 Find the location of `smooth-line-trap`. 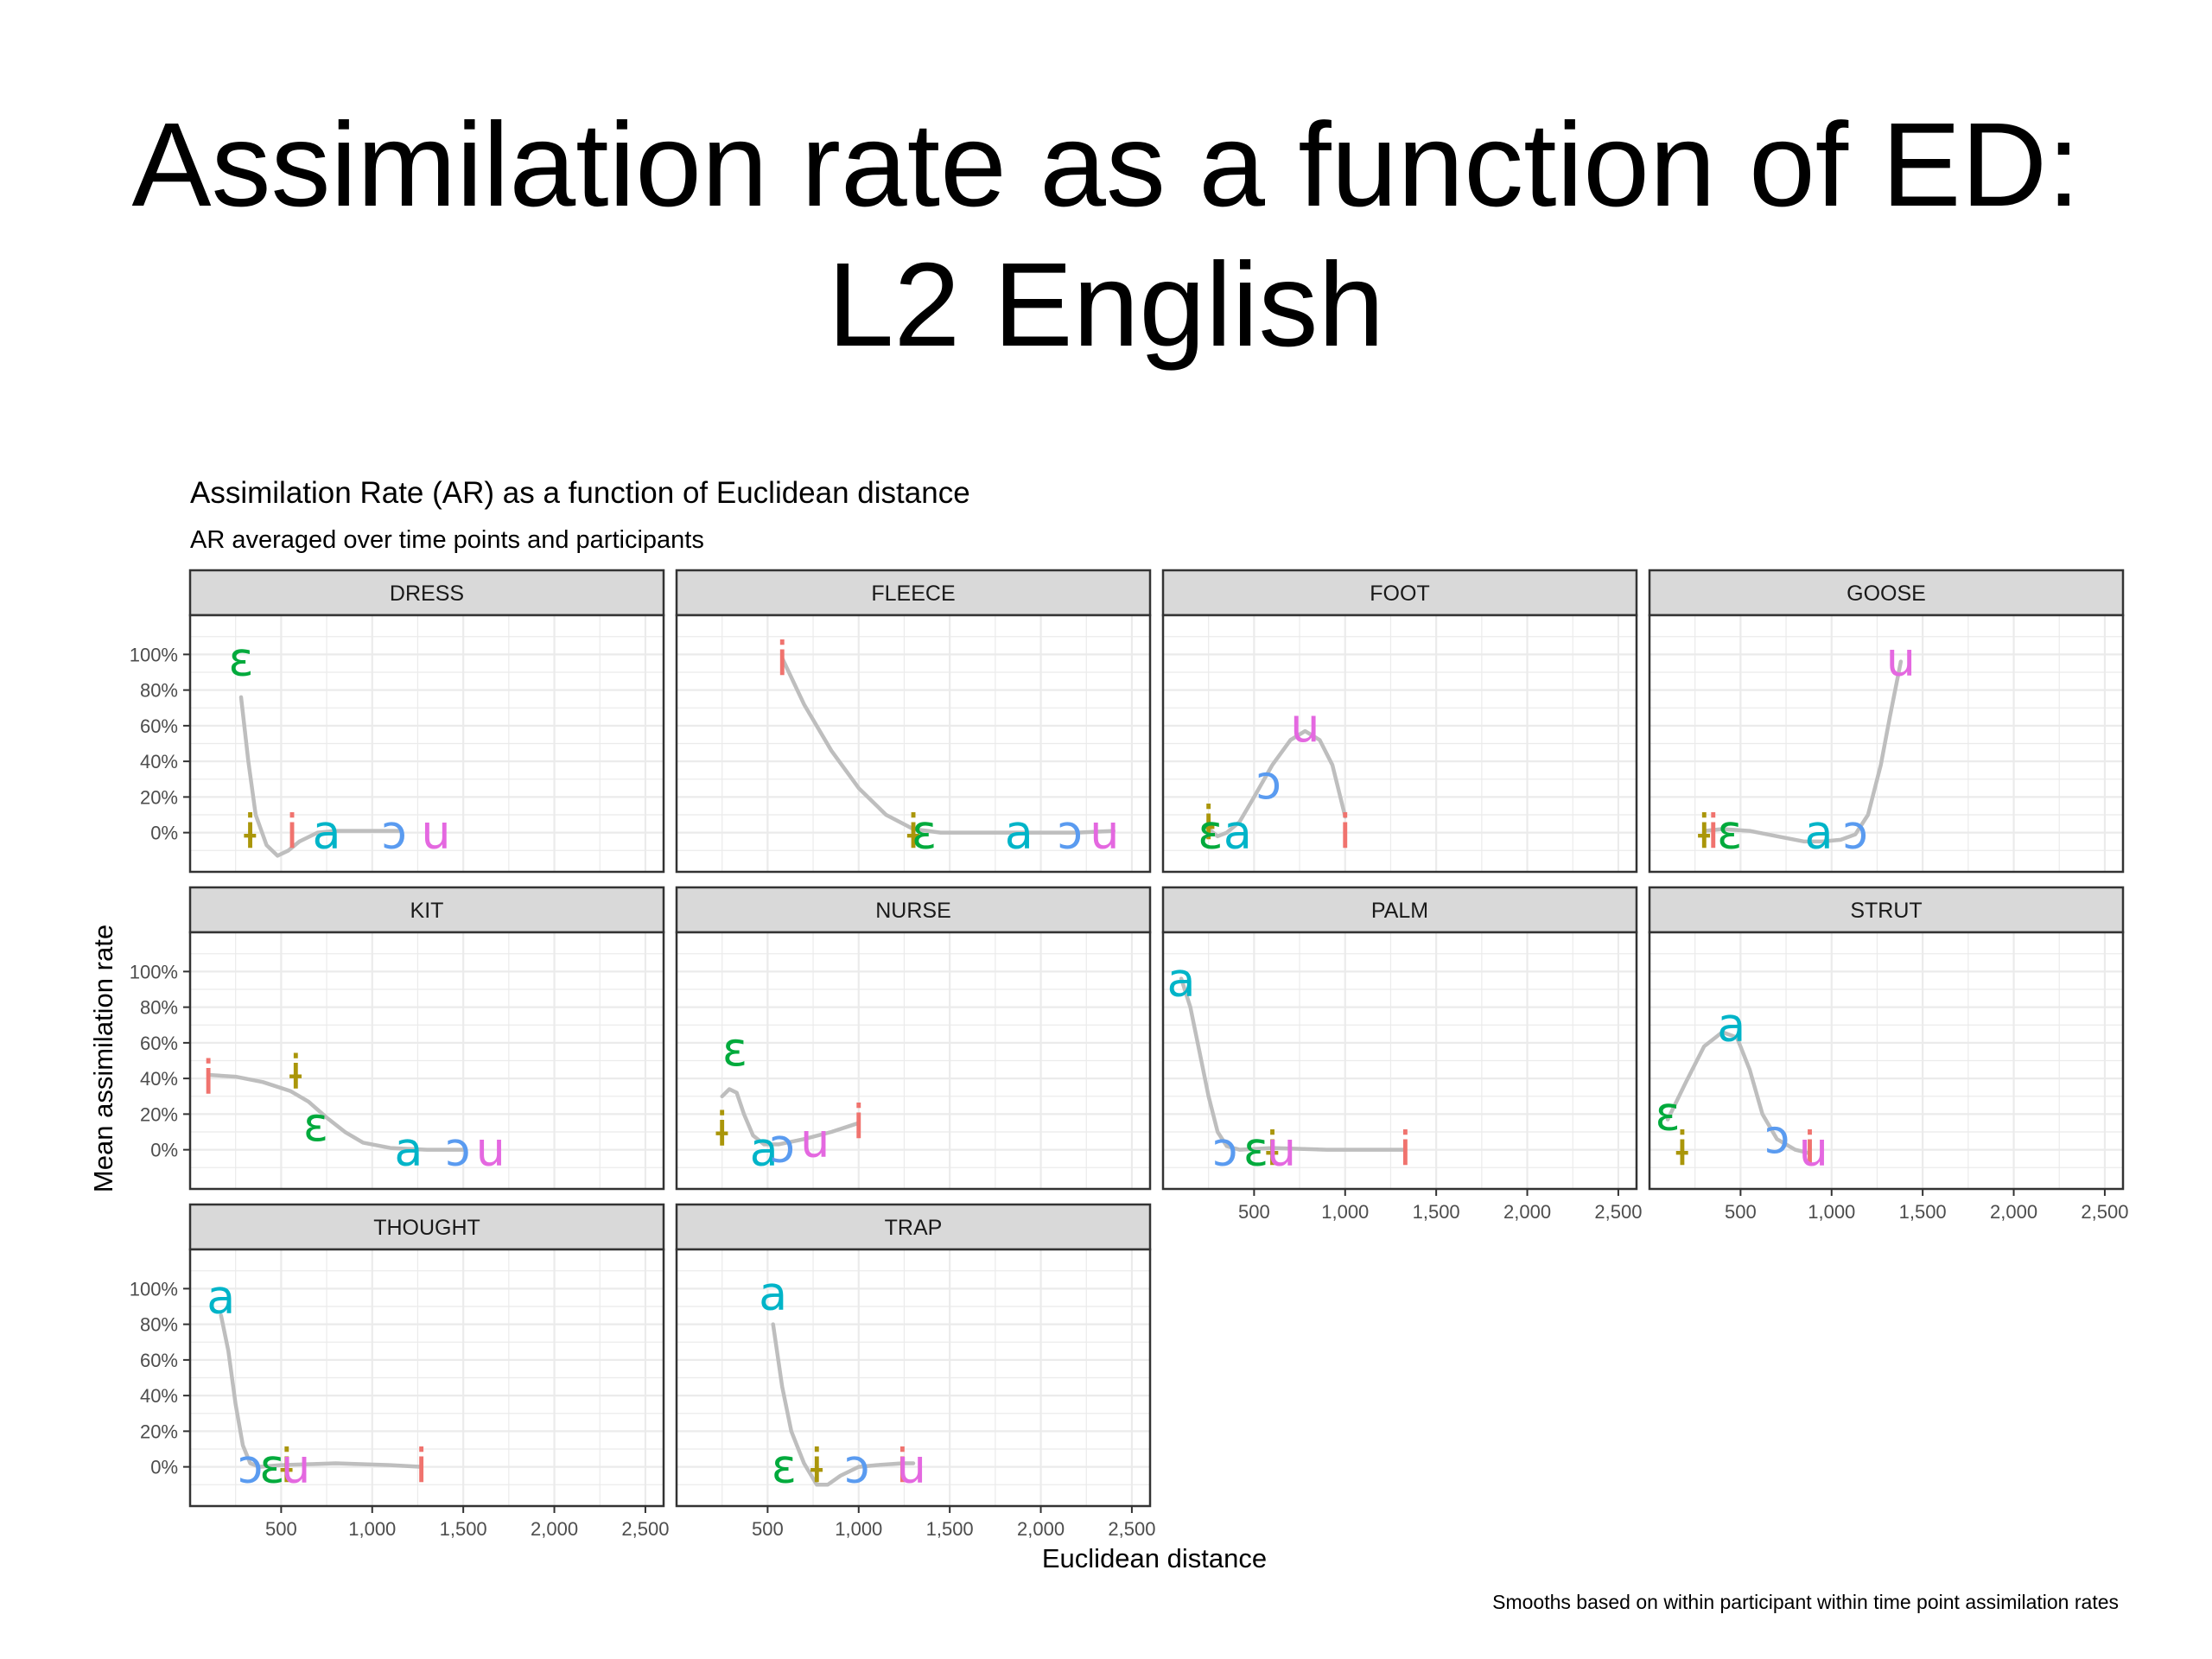

smooth-line-trap is located at coordinates (843, 1404).